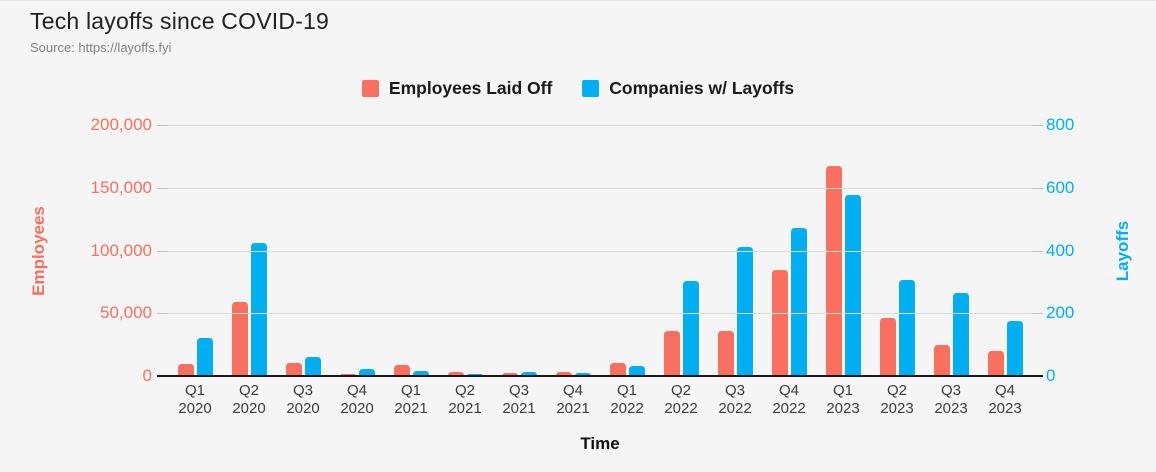  Describe the element at coordinates (563, 373) in the screenshot. I see `employees-bar-q4-2021` at that location.